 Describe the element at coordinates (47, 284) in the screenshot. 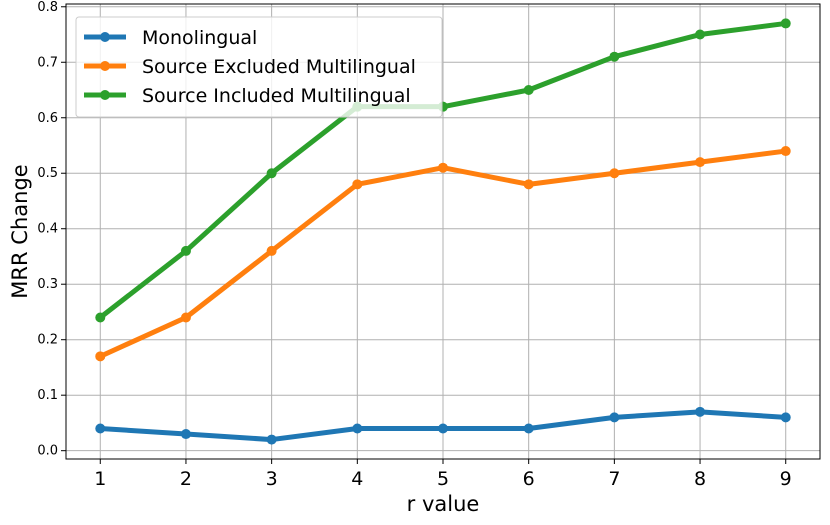

I see `y-tick-label: 0.3` at that location.